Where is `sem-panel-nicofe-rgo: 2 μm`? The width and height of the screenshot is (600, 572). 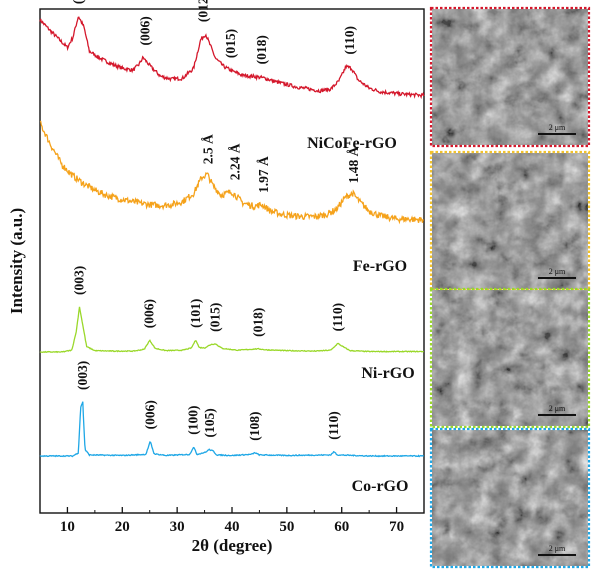
sem-panel-nicofe-rgo: 2 μm is located at coordinates (510, 77).